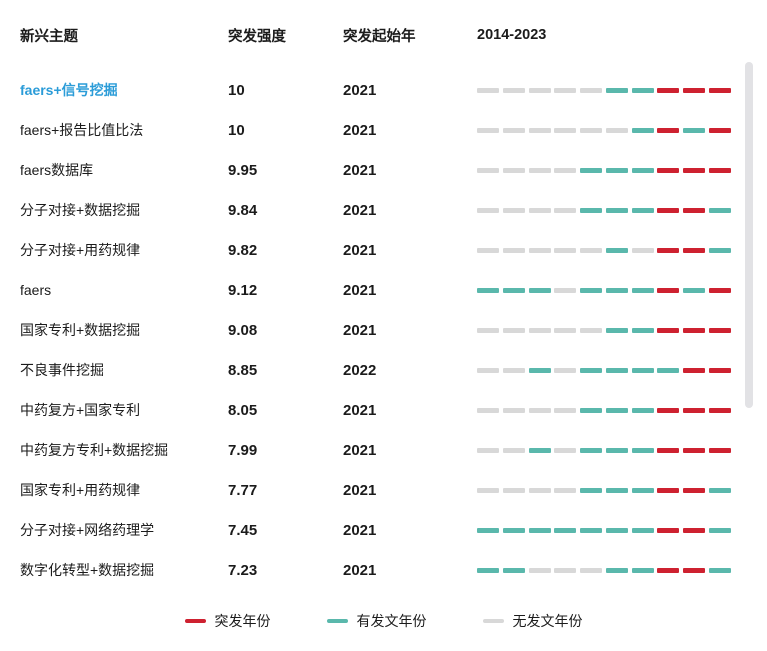 The image size is (767, 651). I want to click on topic-label: 中药复方专利+数据挖掘, so click(94, 450).